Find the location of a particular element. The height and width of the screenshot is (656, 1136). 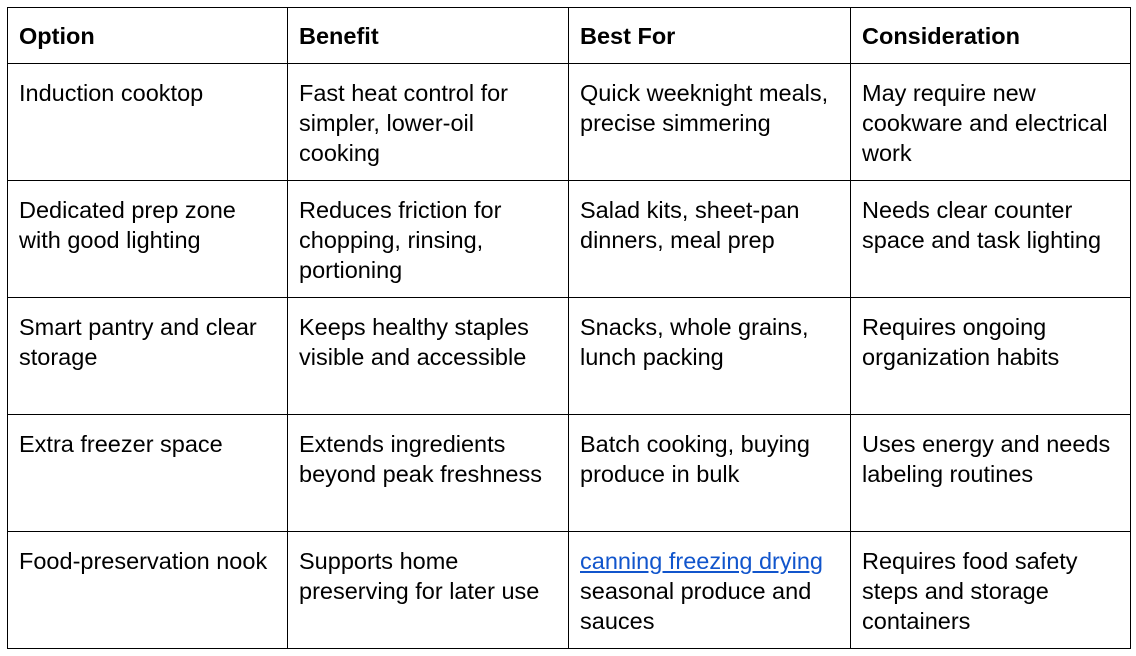

table-cell: Extra freezer space is located at coordinates (147, 473).